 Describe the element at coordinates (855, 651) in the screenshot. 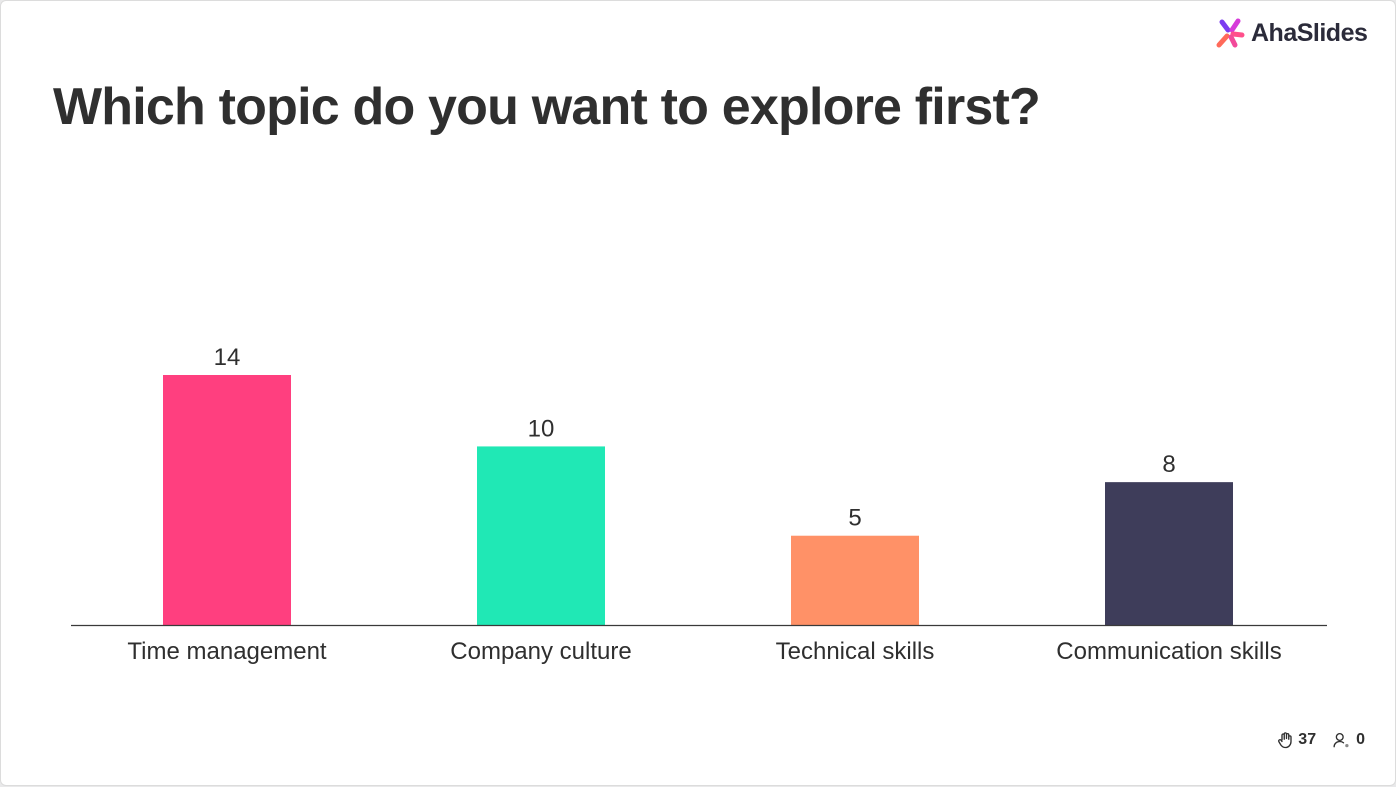

I see `category-label-2: Technical skills` at that location.